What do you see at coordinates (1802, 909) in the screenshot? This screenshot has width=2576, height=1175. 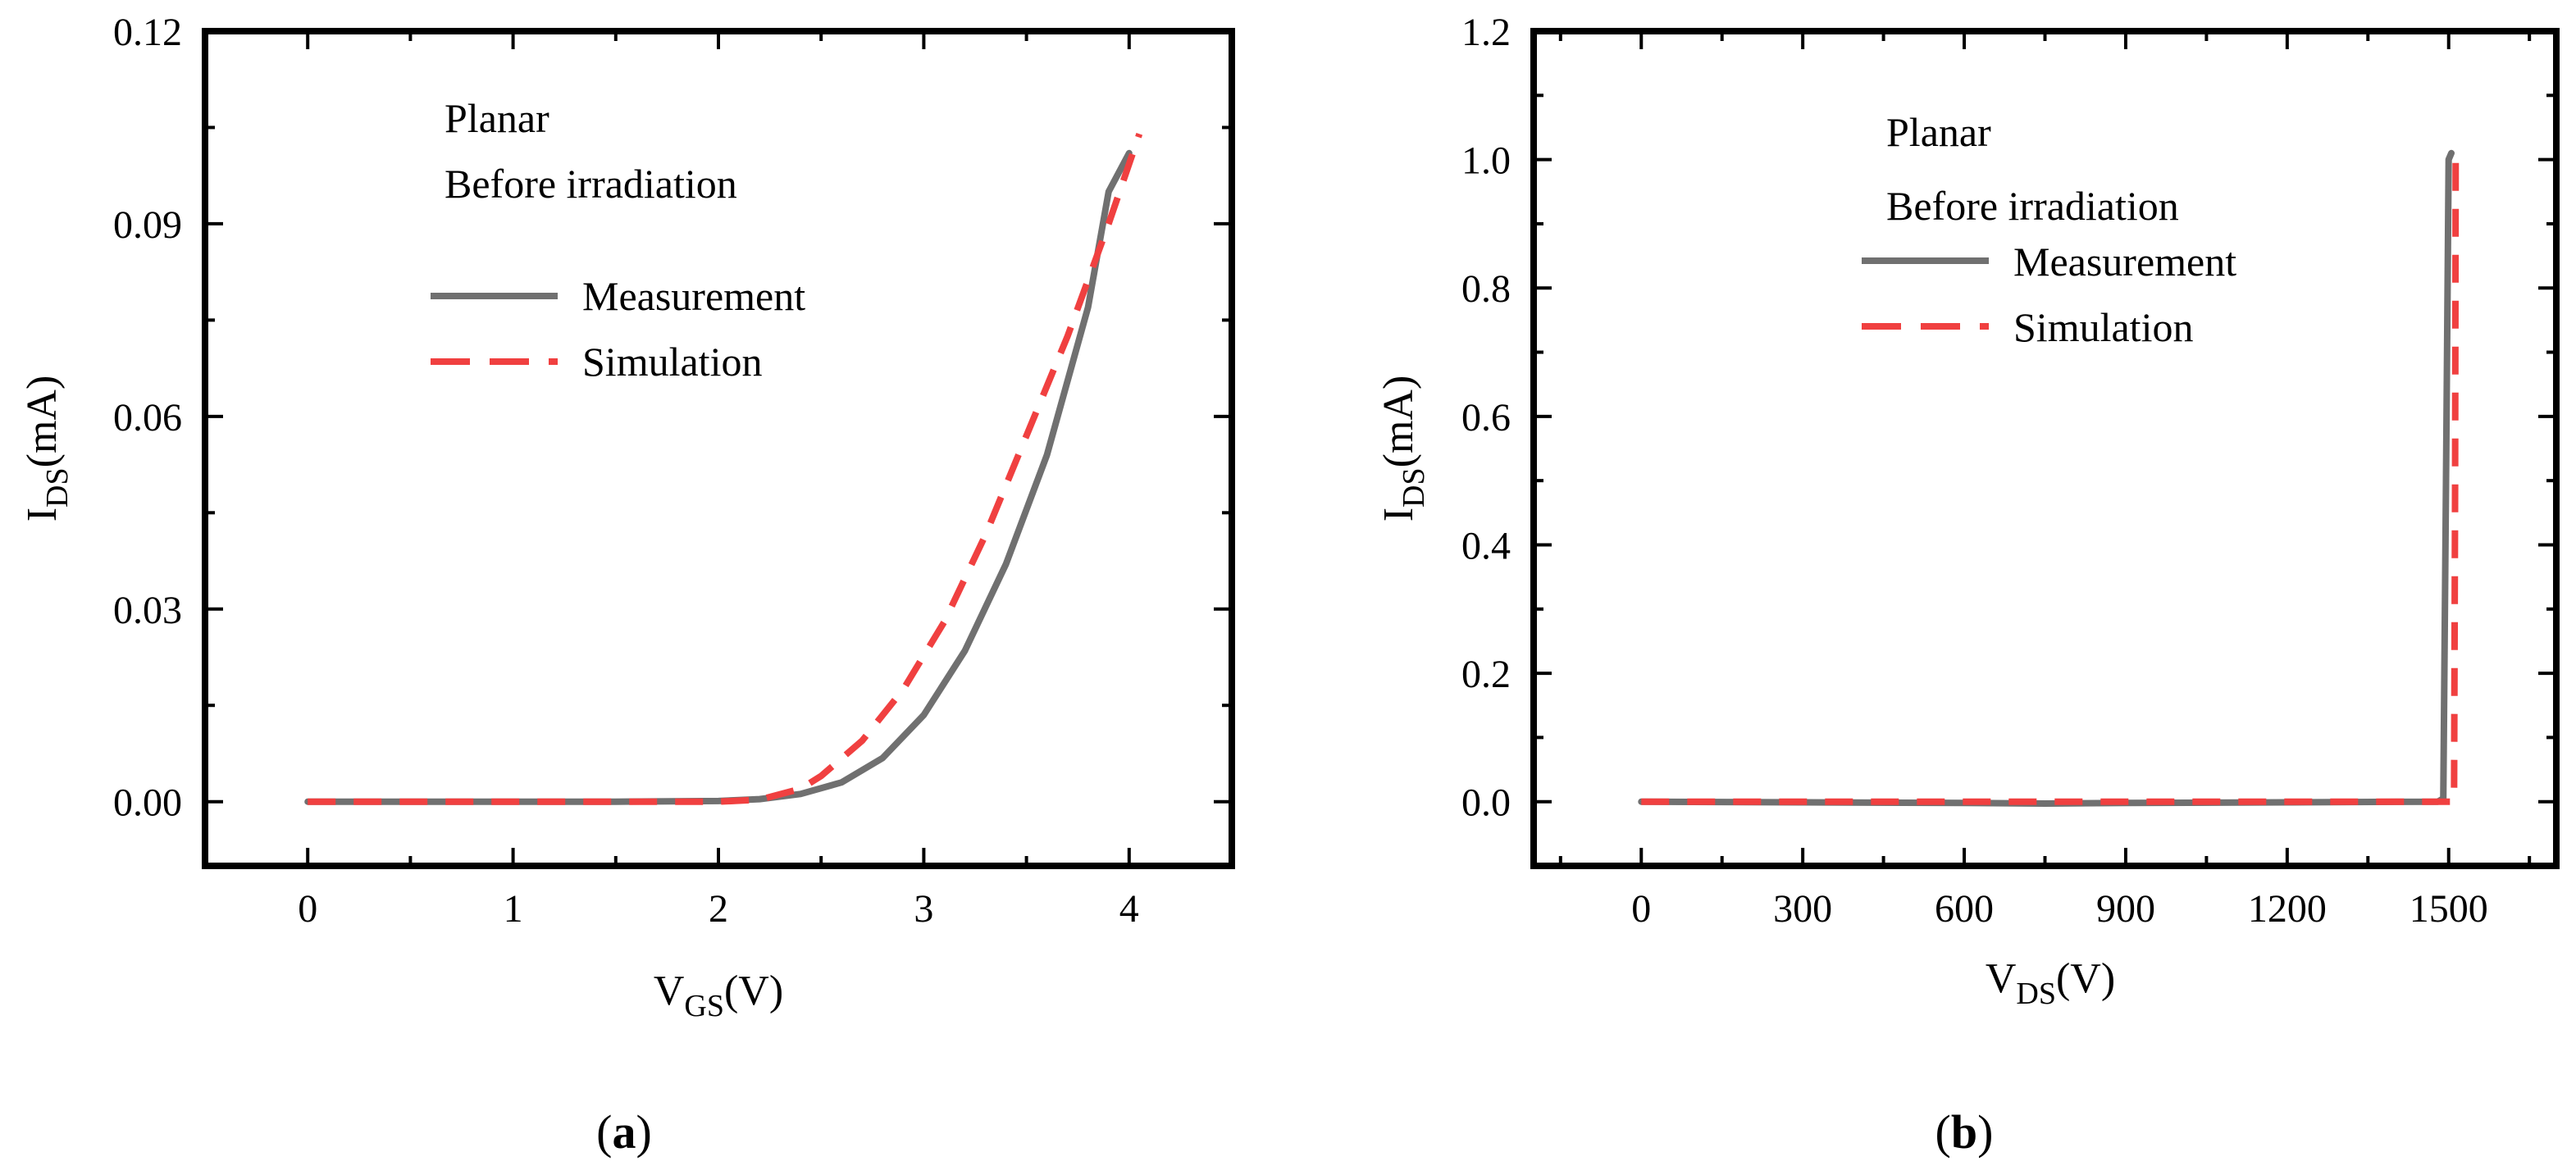 I see `panel-b-x-tick-label: 300` at bounding box center [1802, 909].